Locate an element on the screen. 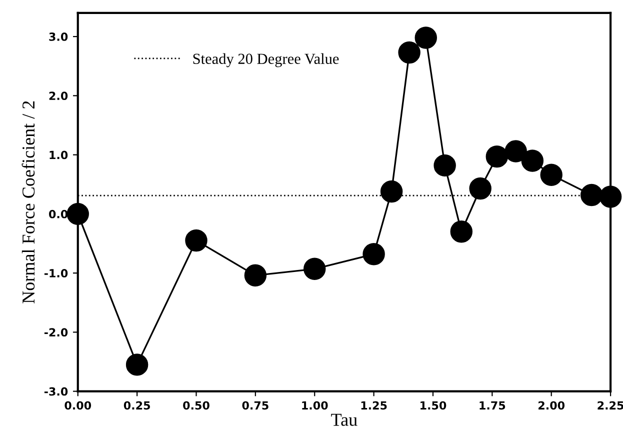  y-tick-label: -2.0 is located at coordinates (56, 332).